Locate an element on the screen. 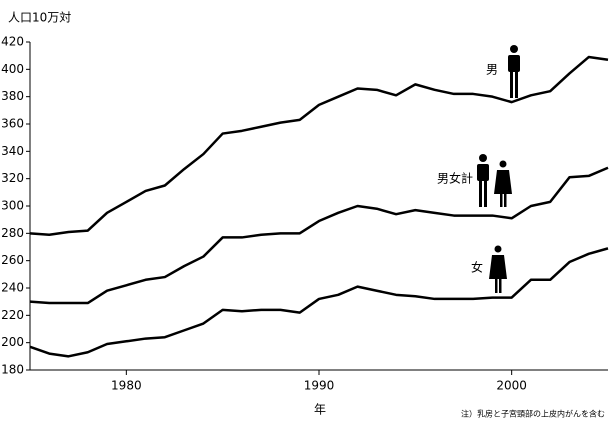 This screenshot has height=423, width=610. y-tick-label: 220 is located at coordinates (12, 315).